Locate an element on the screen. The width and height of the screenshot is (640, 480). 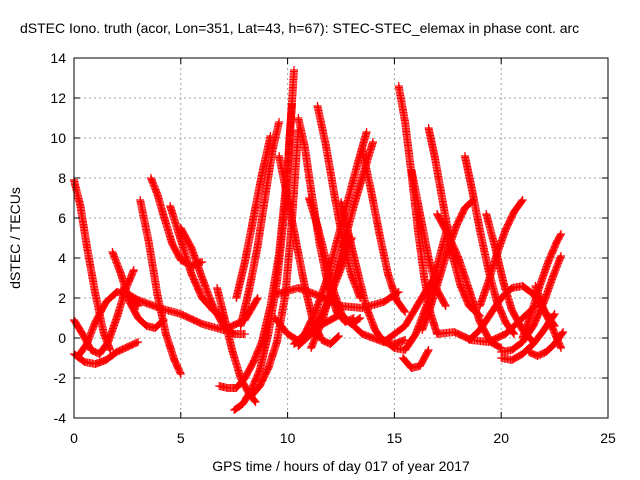
y-tick-label: 14 is located at coordinates (58, 58).